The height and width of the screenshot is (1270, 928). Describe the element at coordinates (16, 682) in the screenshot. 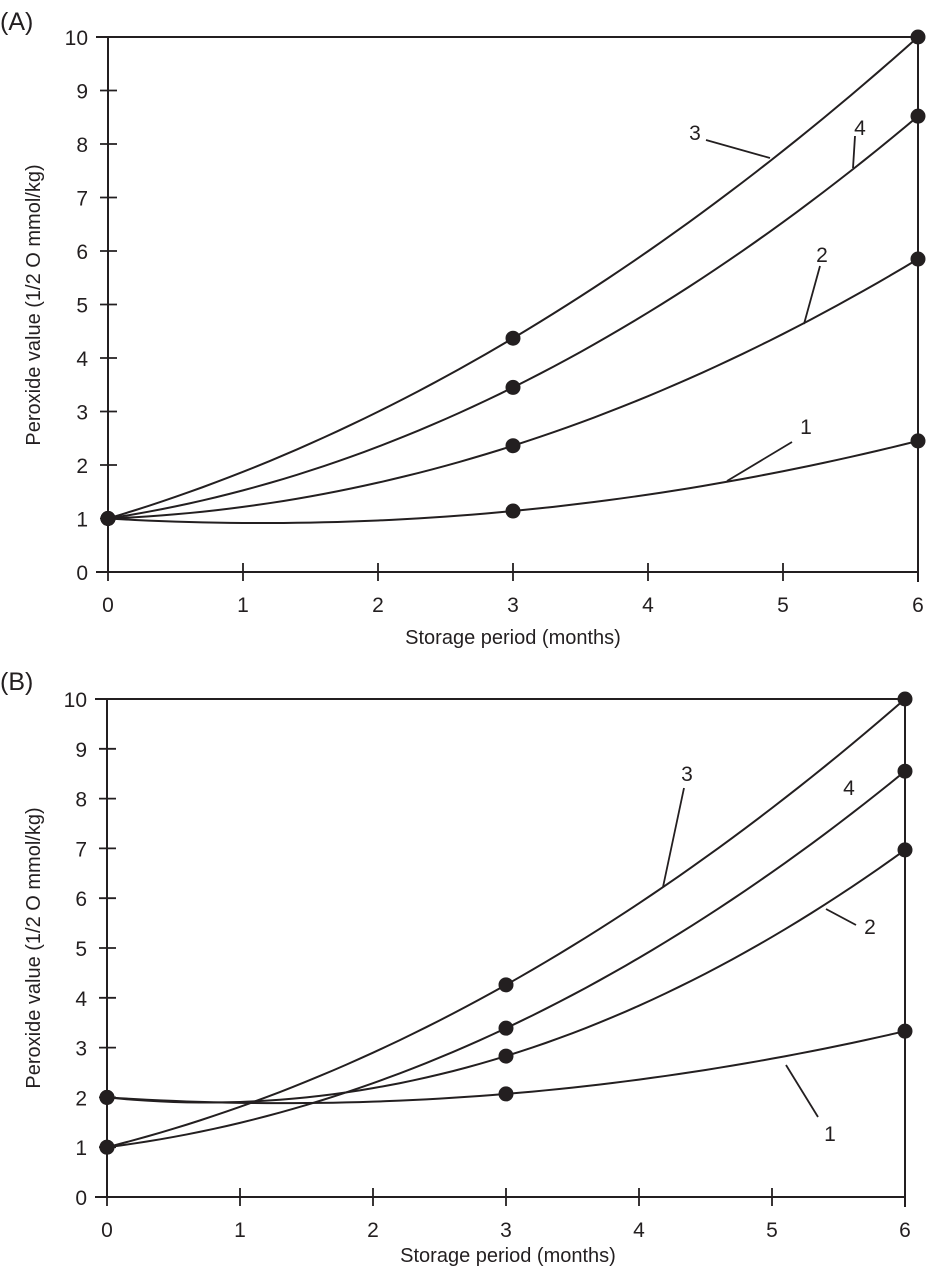

I see `panel-label-b: (B)` at that location.